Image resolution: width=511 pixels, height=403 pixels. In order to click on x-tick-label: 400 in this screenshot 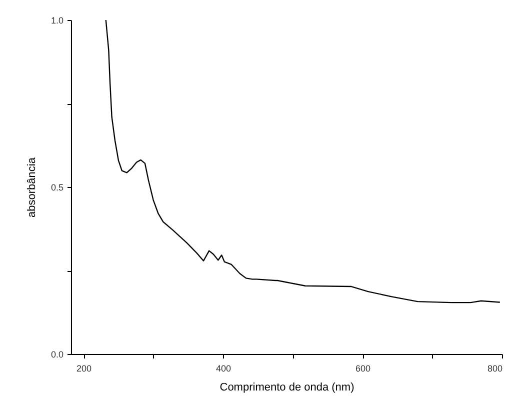, I will do `click(224, 369)`.